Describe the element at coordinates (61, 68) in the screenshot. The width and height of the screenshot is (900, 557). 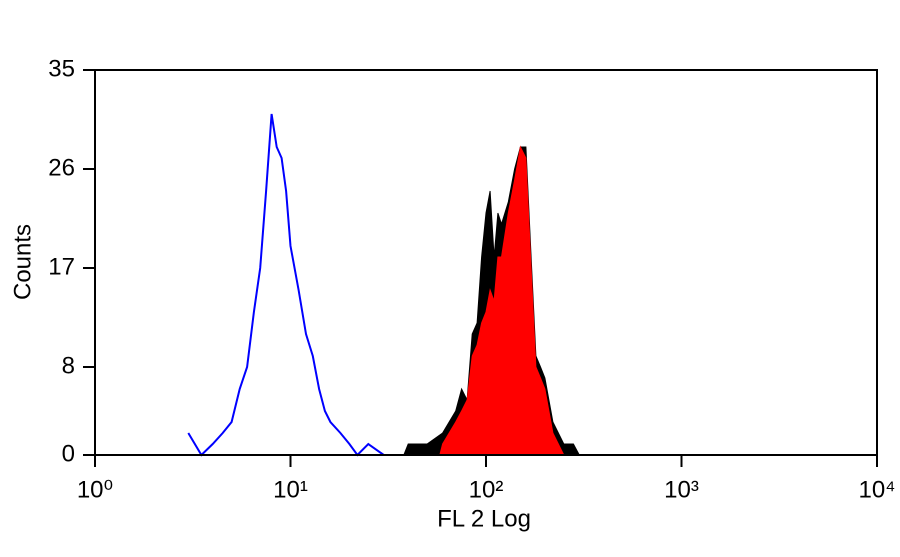
I see `y-tick-label: 35` at that location.